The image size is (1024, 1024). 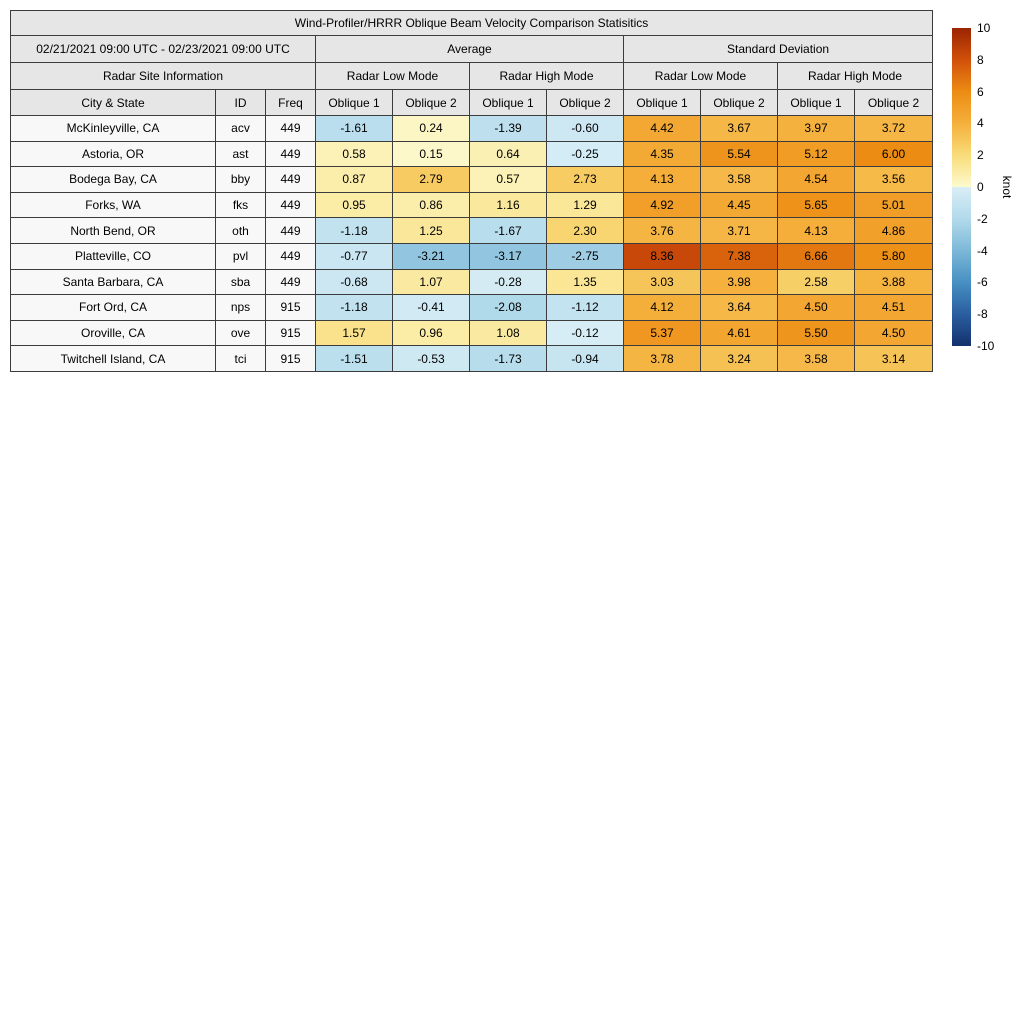 What do you see at coordinates (431, 205) in the screenshot?
I see `value-cell: 0.86` at bounding box center [431, 205].